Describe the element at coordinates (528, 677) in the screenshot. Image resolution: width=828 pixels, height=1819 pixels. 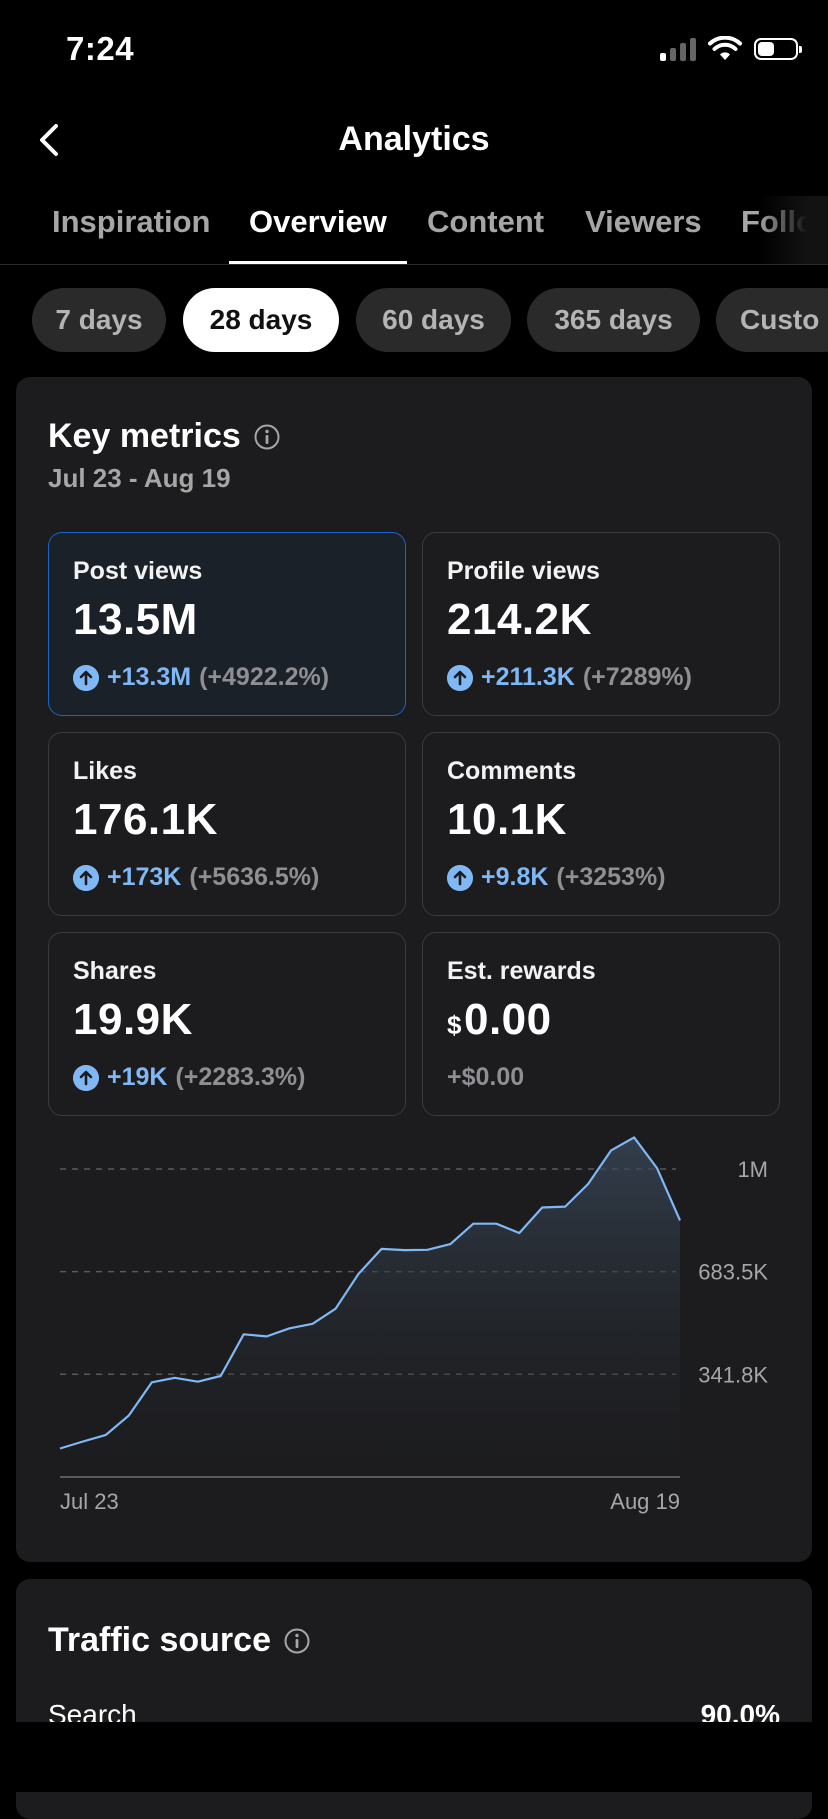
I see `metric-delta-absolute: +211.3K` at that location.